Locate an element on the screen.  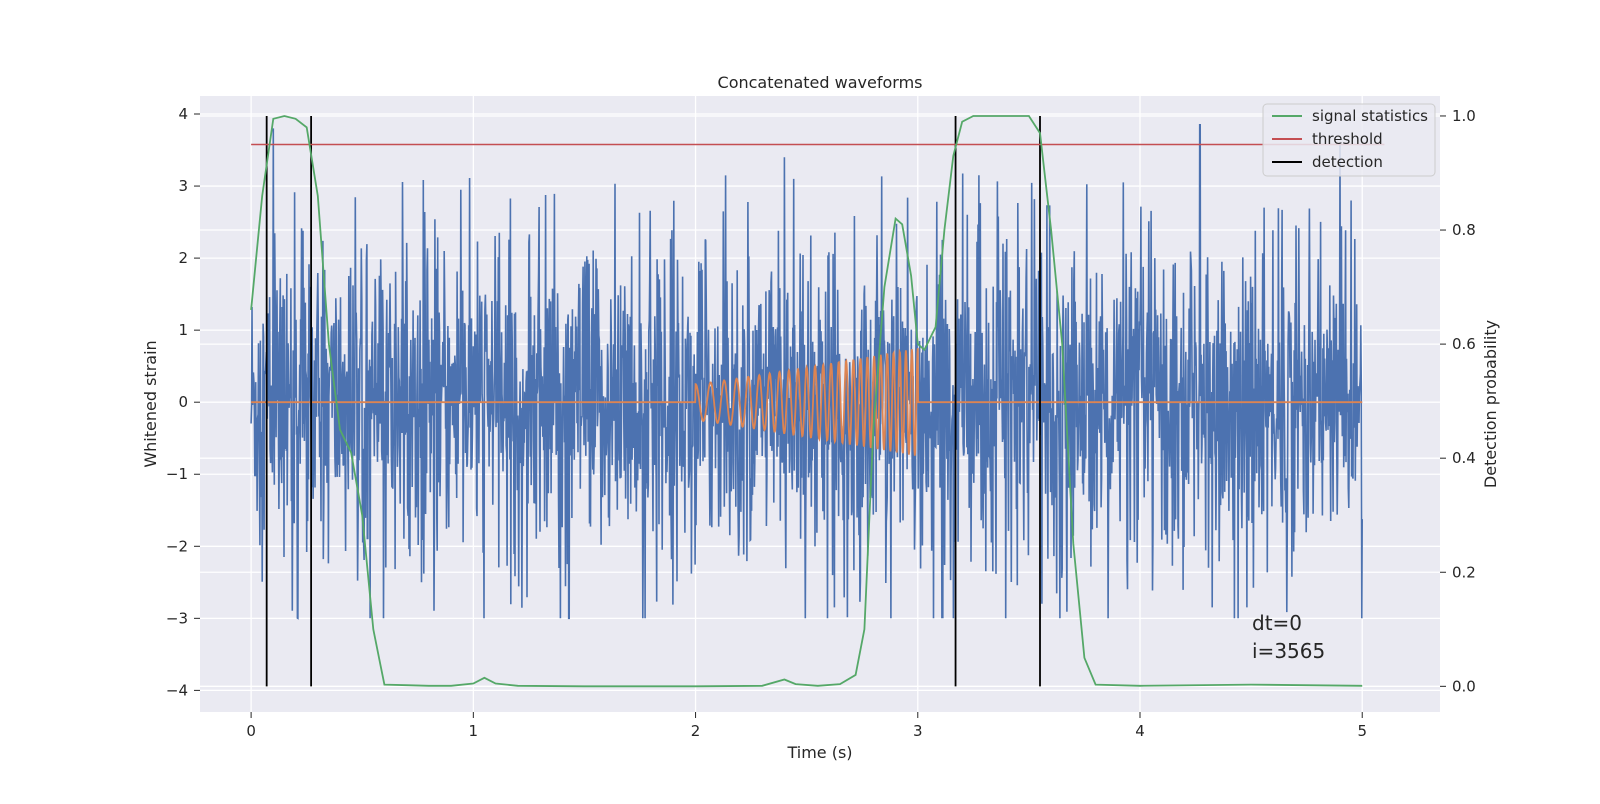
y-right-axis-label: Detection probability is located at coordinates (1490, 404).